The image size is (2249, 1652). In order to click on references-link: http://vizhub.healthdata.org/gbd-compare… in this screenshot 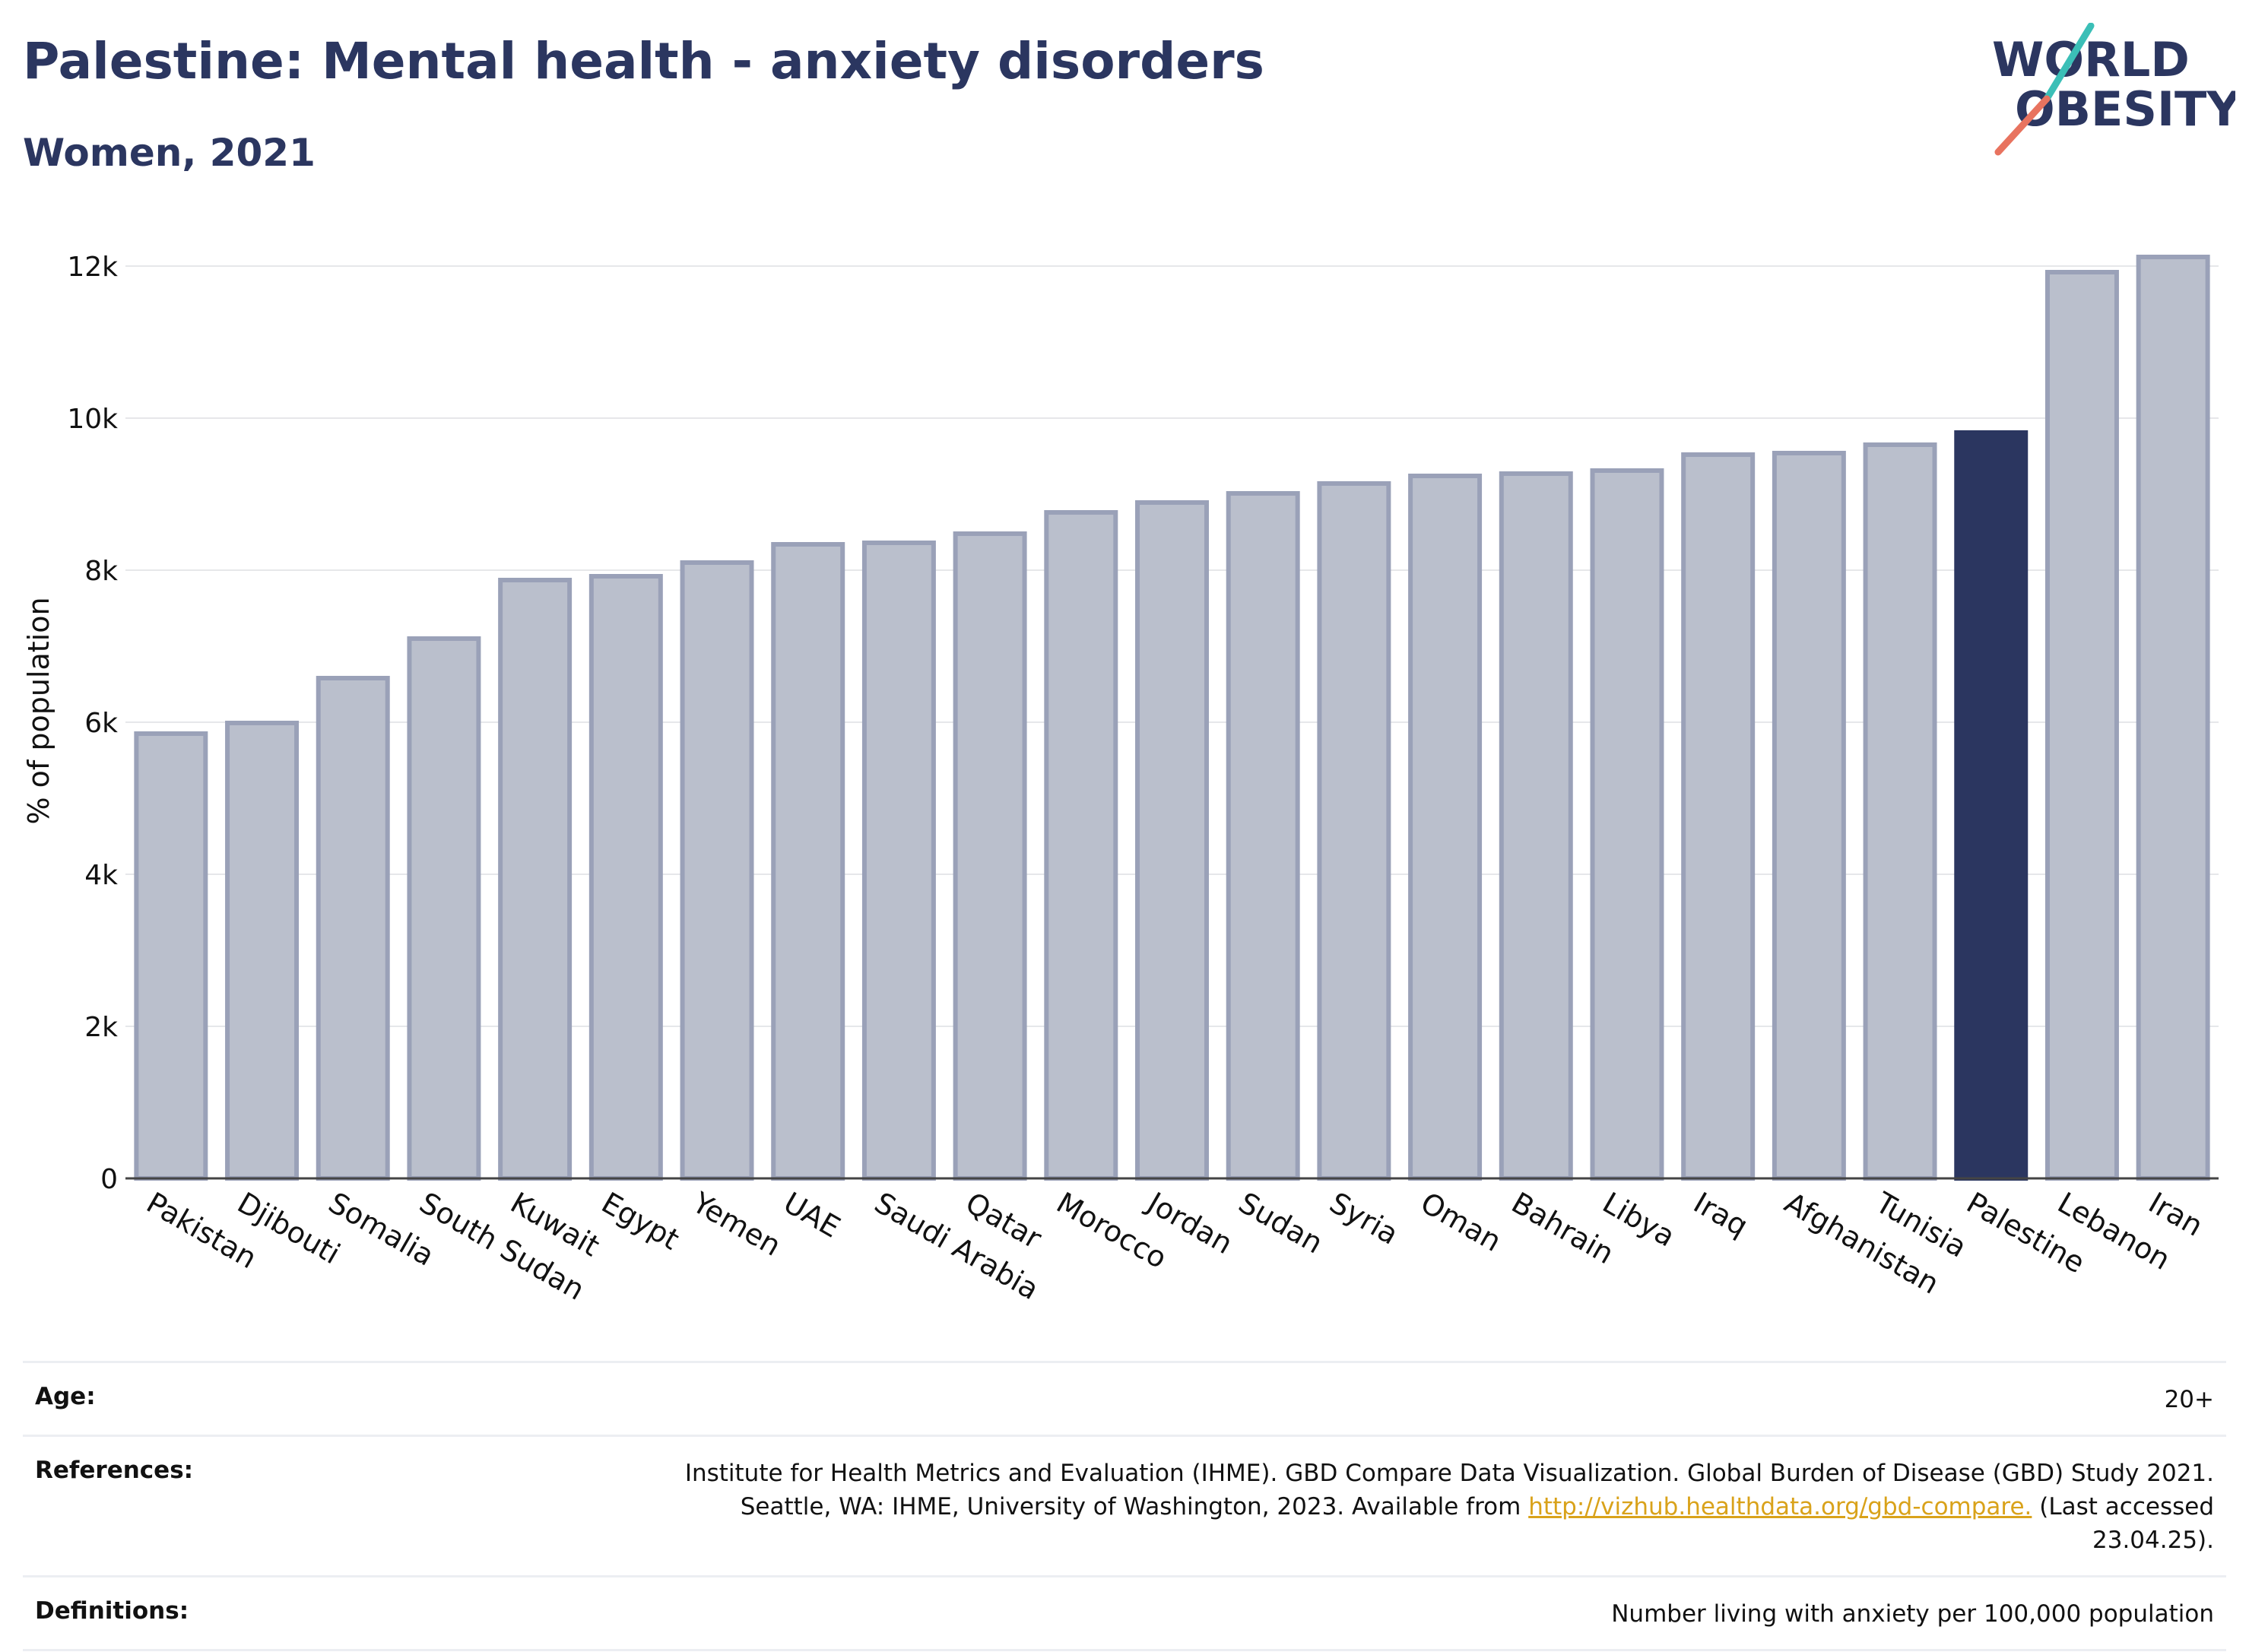, I will do `click(1780, 1506)`.